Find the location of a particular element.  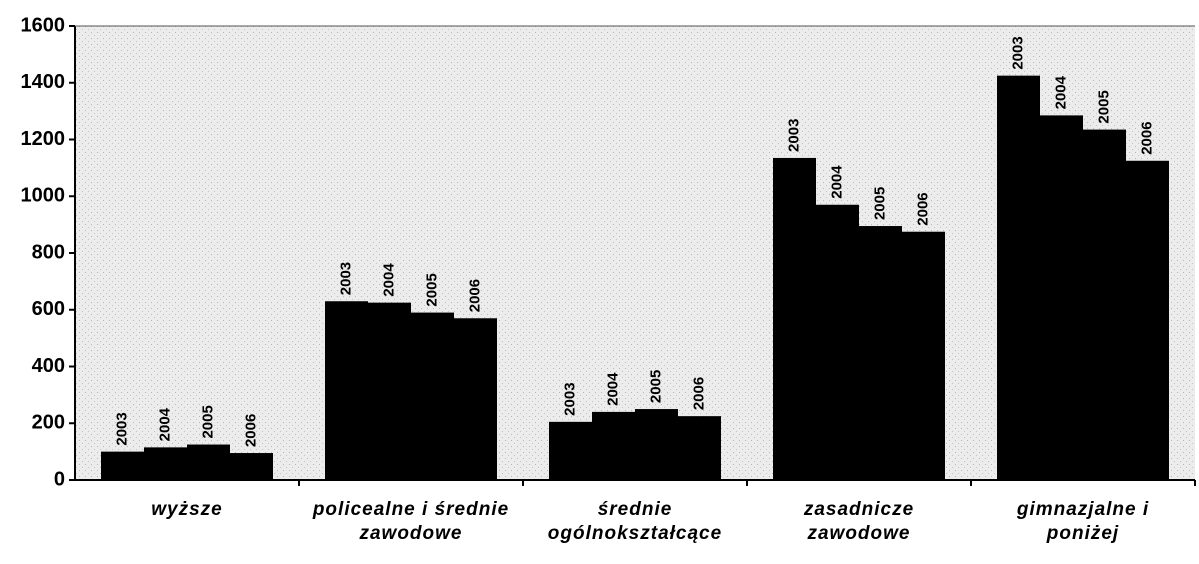

y-tick-label: 1200 is located at coordinates (43, 139).